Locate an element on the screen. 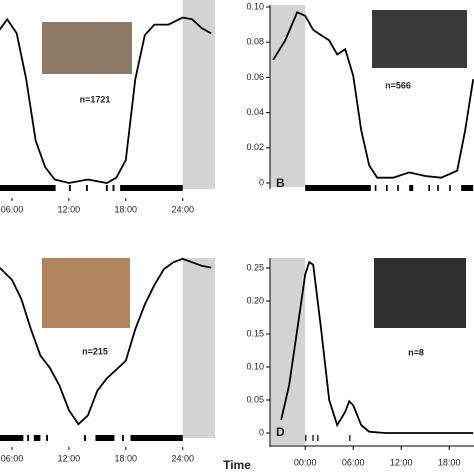  y-tick-label: 0.20 is located at coordinates (255, 300).